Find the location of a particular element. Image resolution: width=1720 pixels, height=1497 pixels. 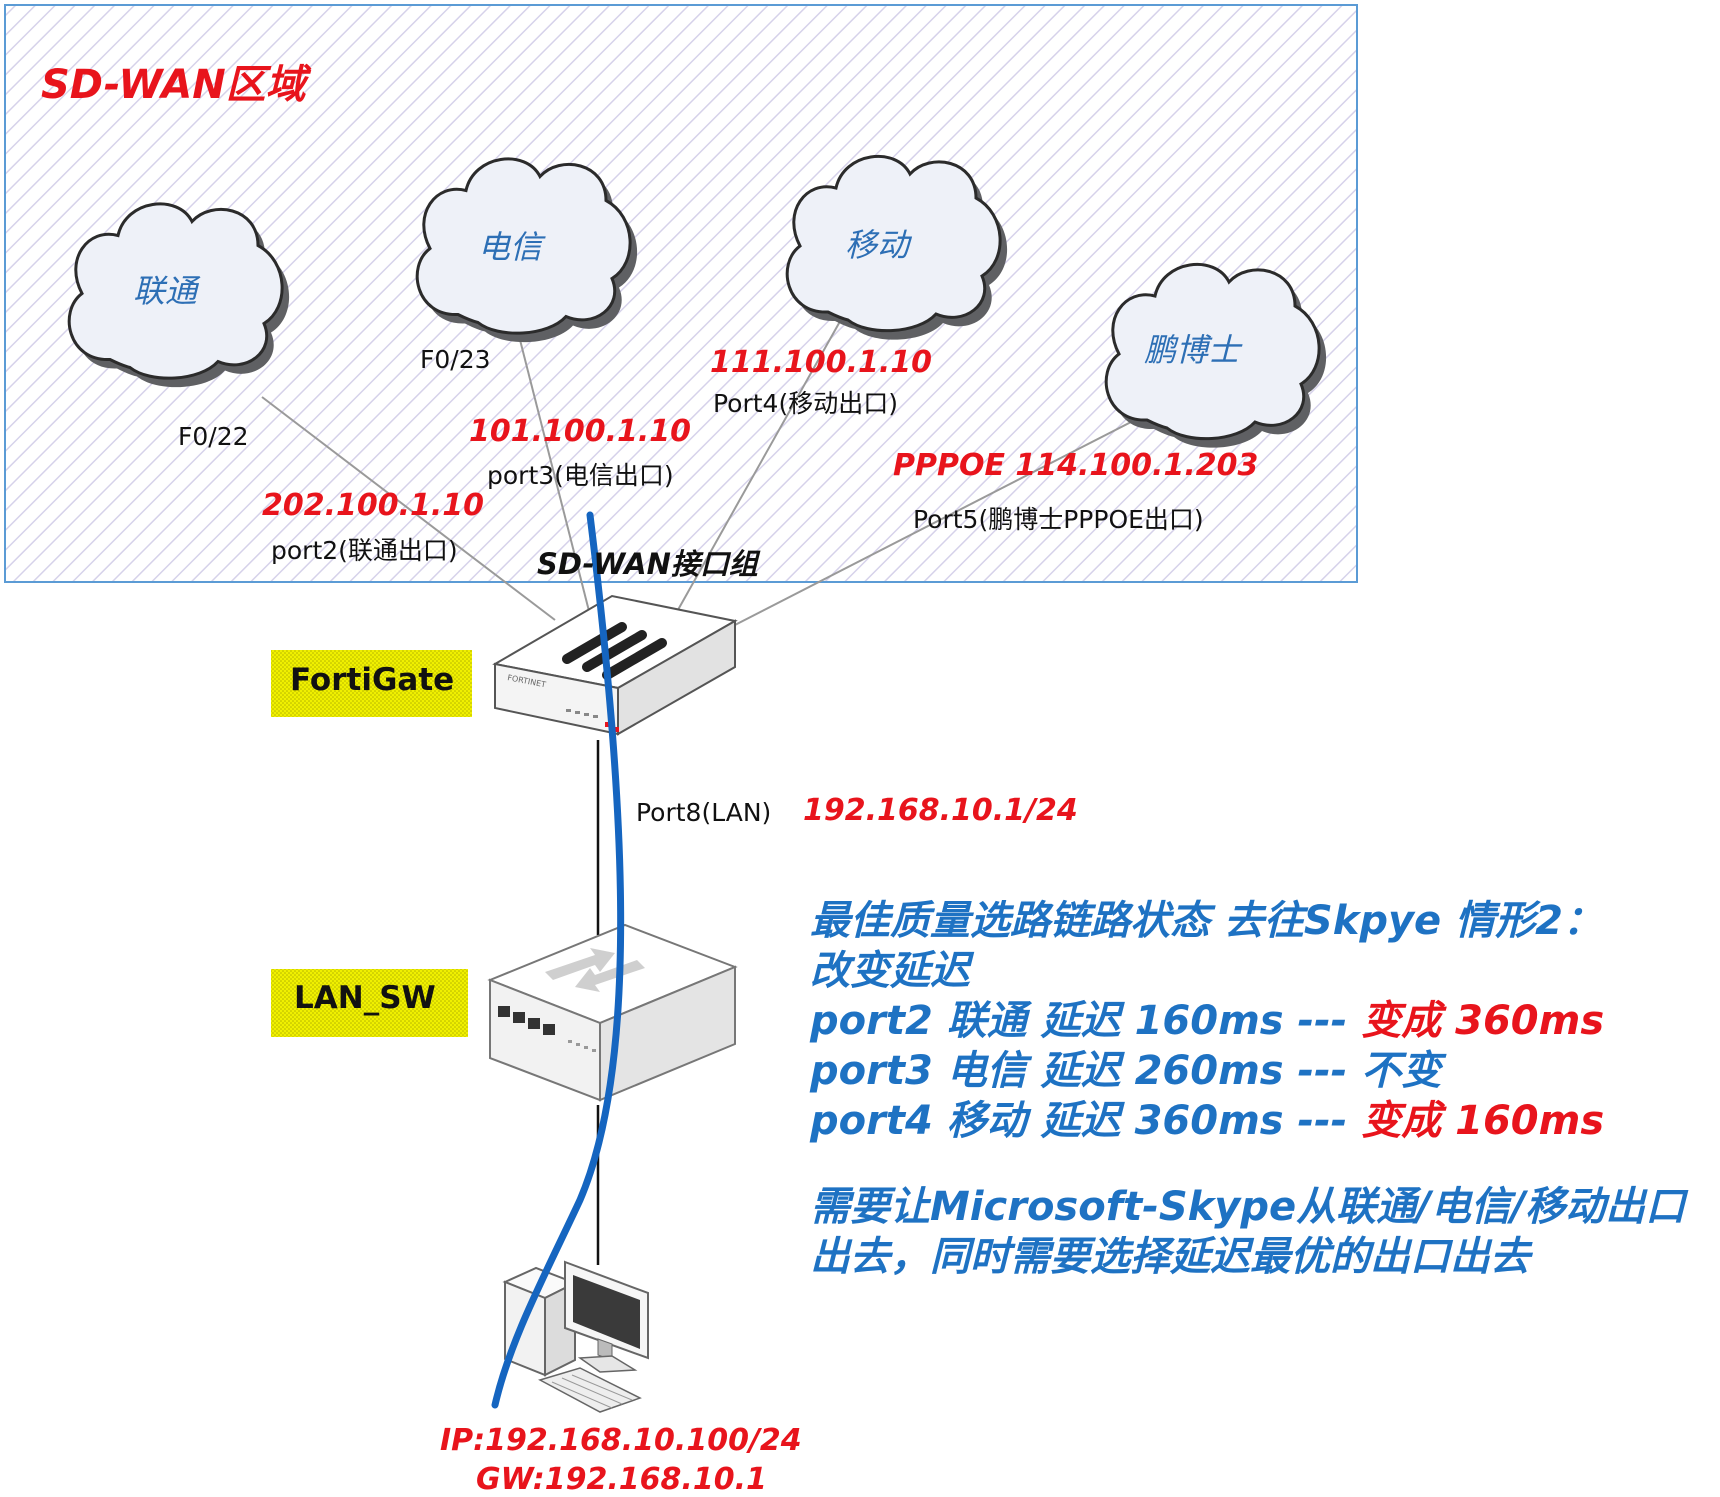

label-f023: F0/23 is located at coordinates (455, 359).